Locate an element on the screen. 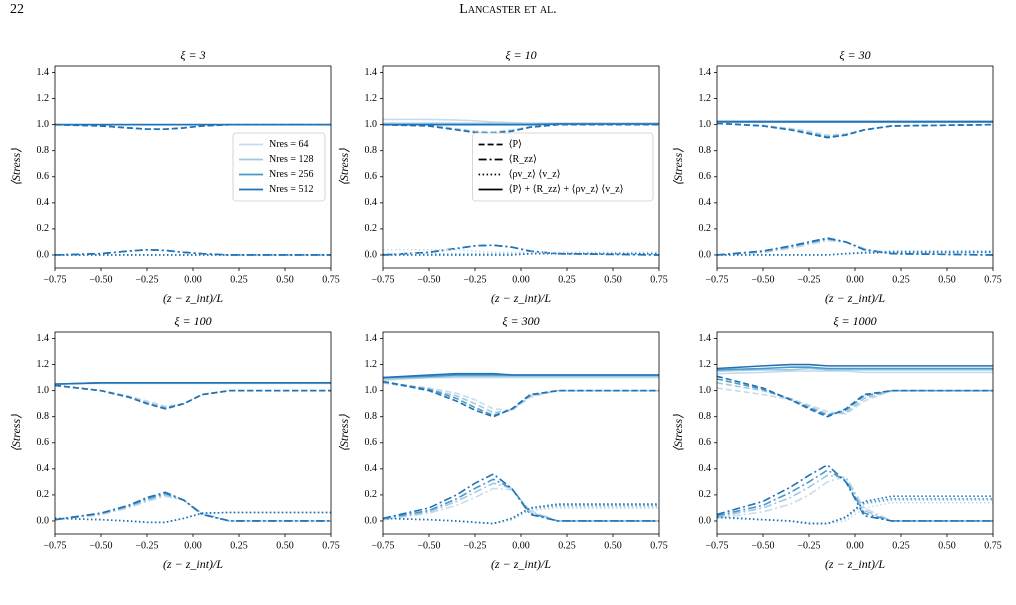 The image size is (1016, 605). legend-label: ⟨P⟩ + ⟨R_zz⟩ + ⟨ρv_z⟩ ⟨v_z⟩ is located at coordinates (566, 189).